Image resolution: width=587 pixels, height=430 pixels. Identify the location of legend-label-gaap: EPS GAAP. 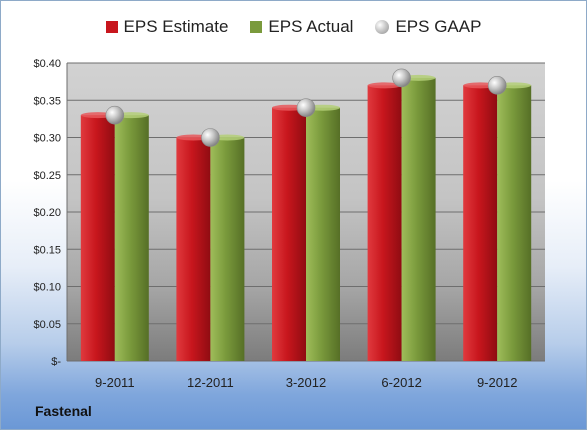
(438, 26).